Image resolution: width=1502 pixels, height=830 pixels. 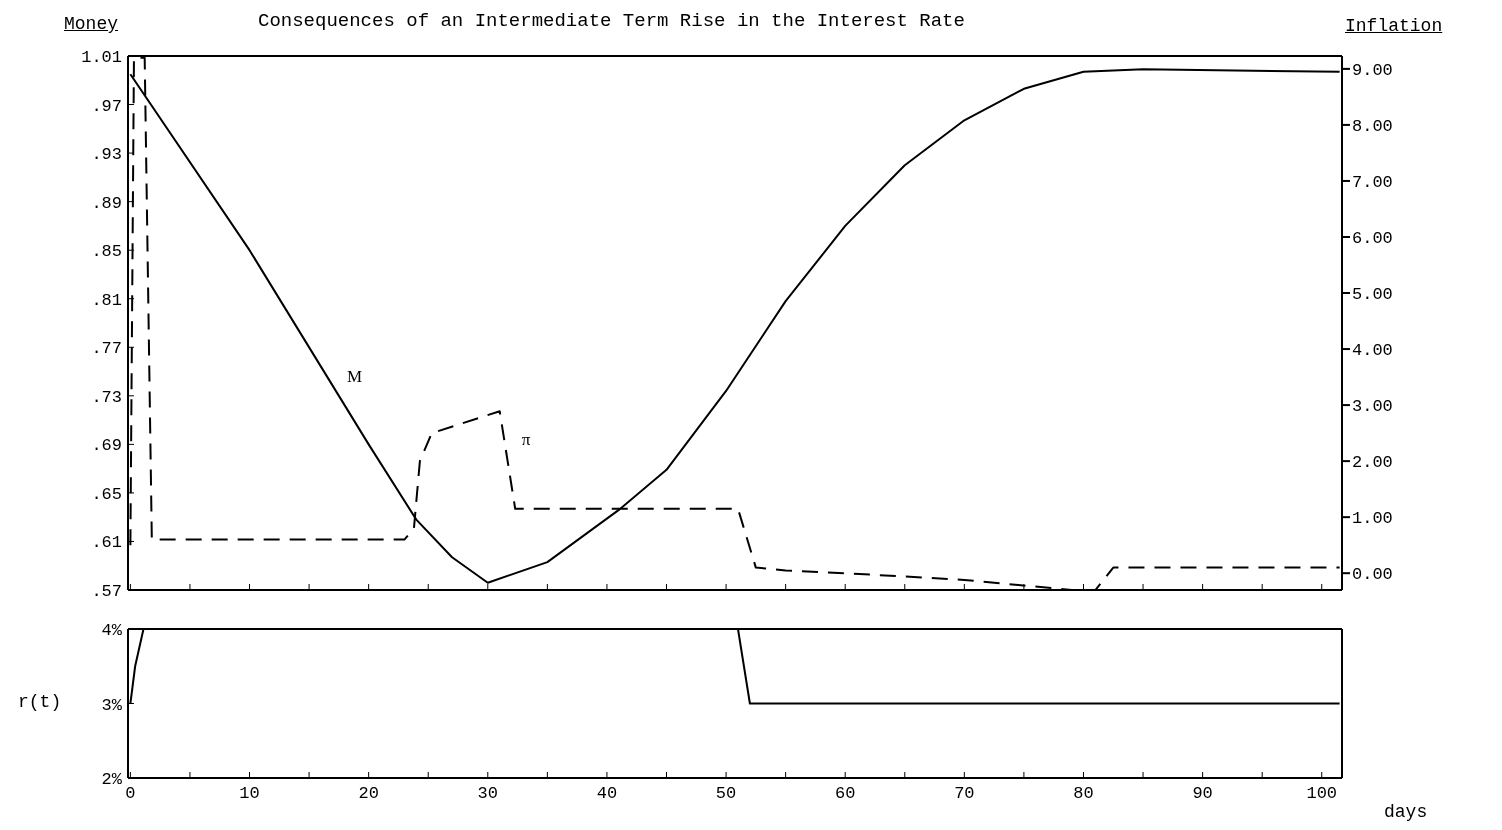 I want to click on x-tick-label: 80, so click(x=1083, y=794).